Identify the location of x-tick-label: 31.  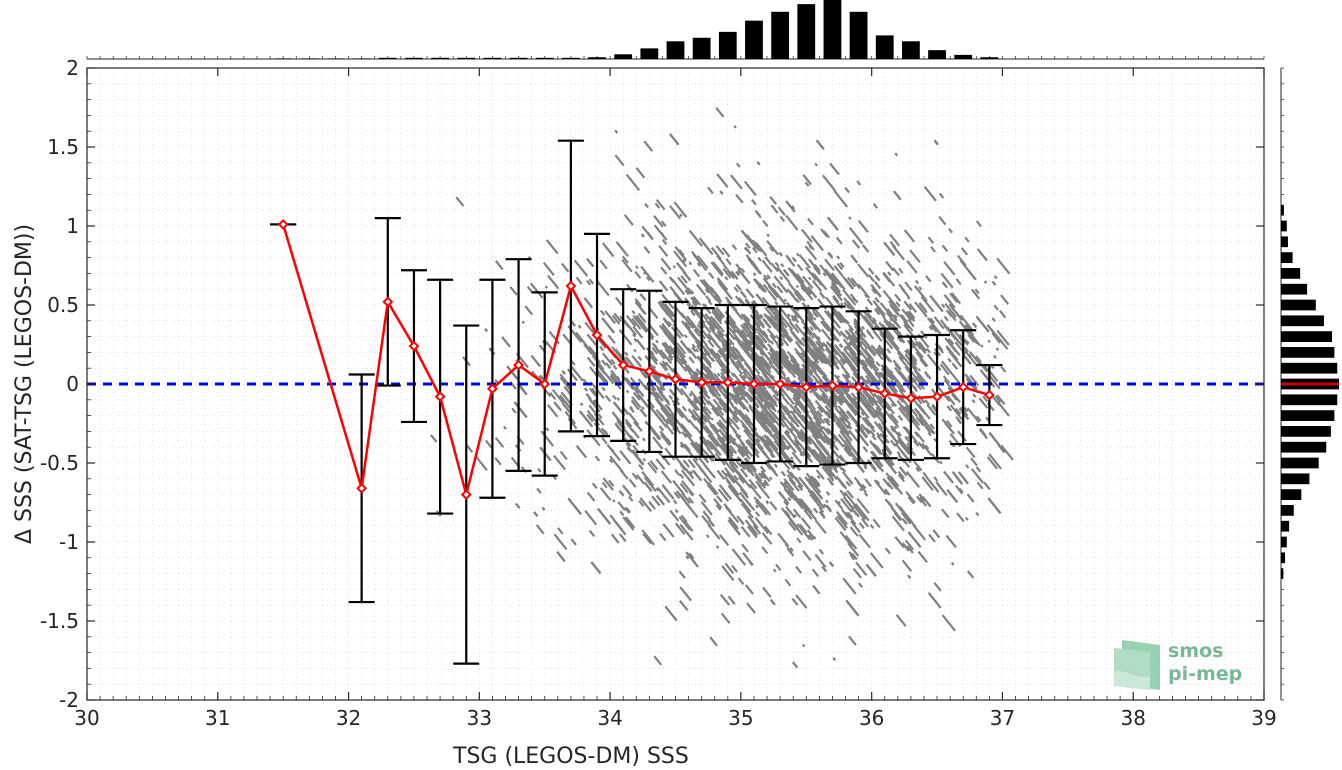
(217, 718).